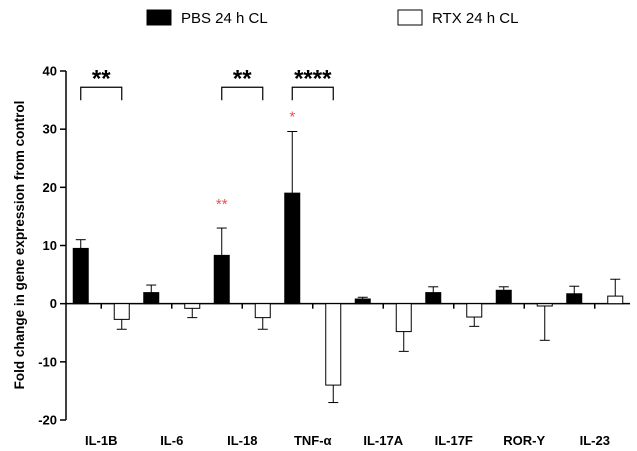 This screenshot has height=451, width=637. What do you see at coordinates (50, 245) in the screenshot?
I see `y-tick-label: 10` at bounding box center [50, 245].